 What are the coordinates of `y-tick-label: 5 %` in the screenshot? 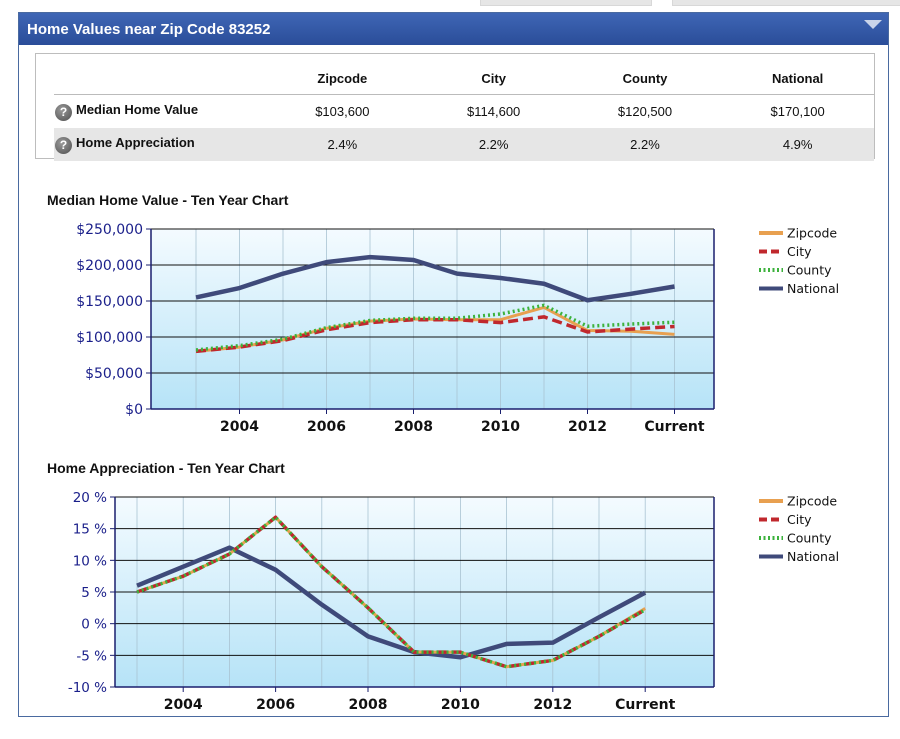 It's located at (94, 593).